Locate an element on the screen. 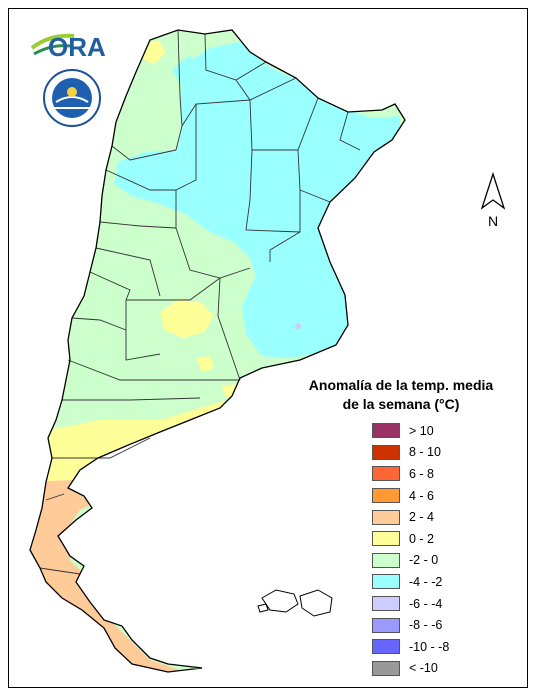 Image resolution: width=538 pixels, height=696 pixels. smn-logo is located at coordinates (72, 100).